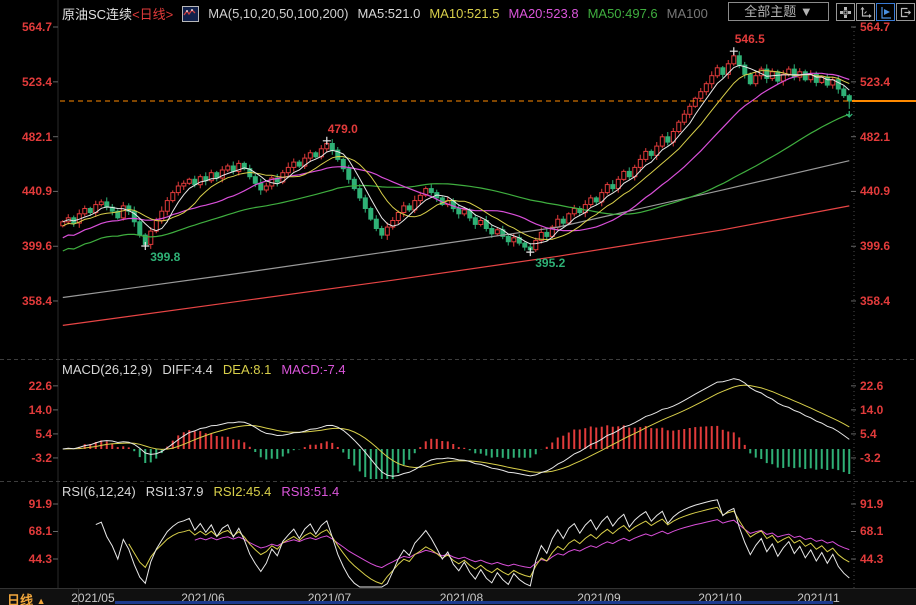  I want to click on macd-header: MACD(26,12,9) DIFF:4.4 DEA:8.1 MACD:-7.4, so click(204, 369).